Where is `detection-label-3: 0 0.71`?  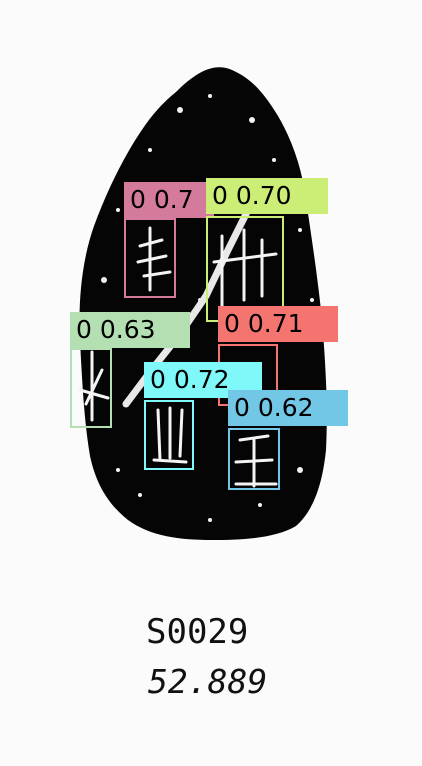 detection-label-3: 0 0.71 is located at coordinates (278, 324).